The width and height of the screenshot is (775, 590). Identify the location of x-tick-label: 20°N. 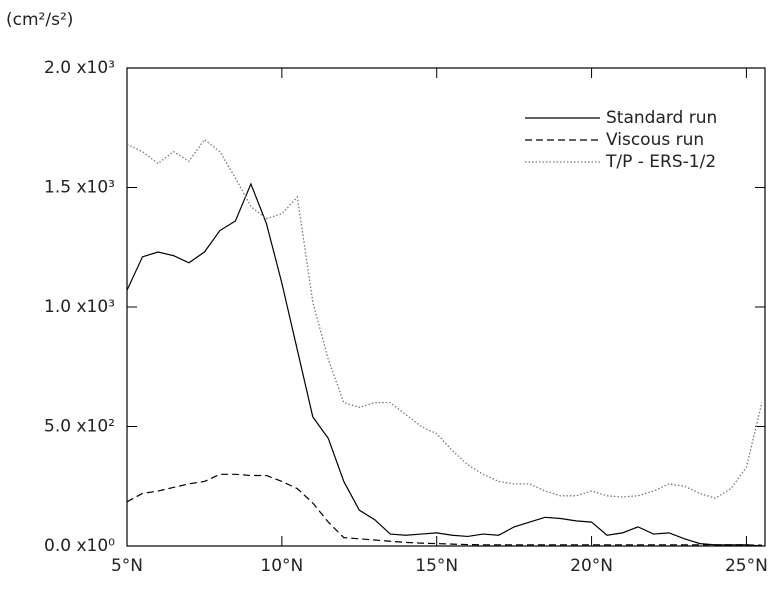
(591, 566).